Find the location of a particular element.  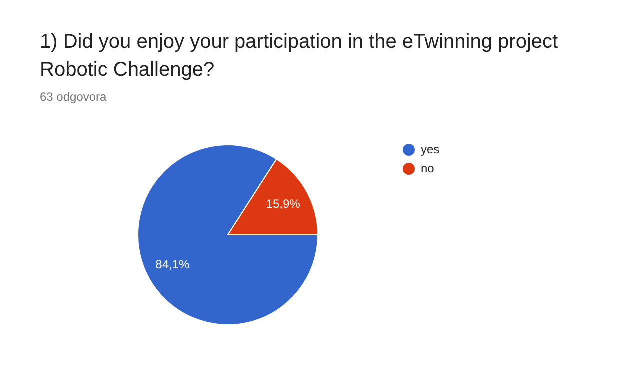

legend-label: no is located at coordinates (428, 168).